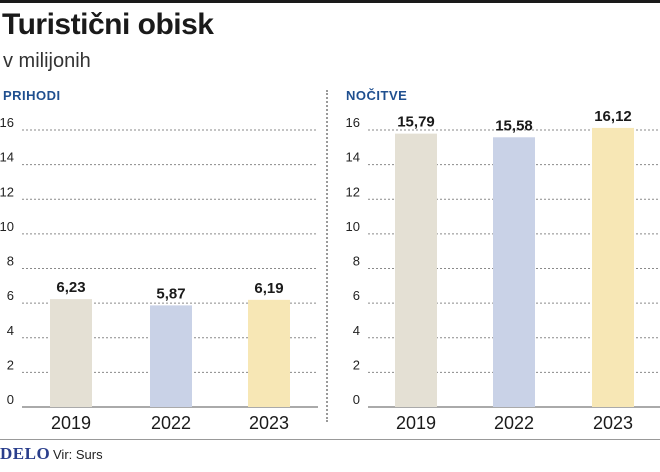 The height and width of the screenshot is (472, 660). Describe the element at coordinates (353, 157) in the screenshot. I see `panel-2-ytick-label: 14` at that location.